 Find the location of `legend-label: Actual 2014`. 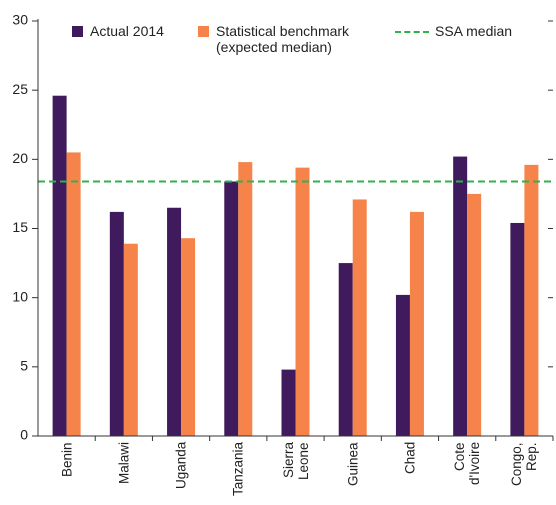

legend-label: Actual 2014 is located at coordinates (127, 31).